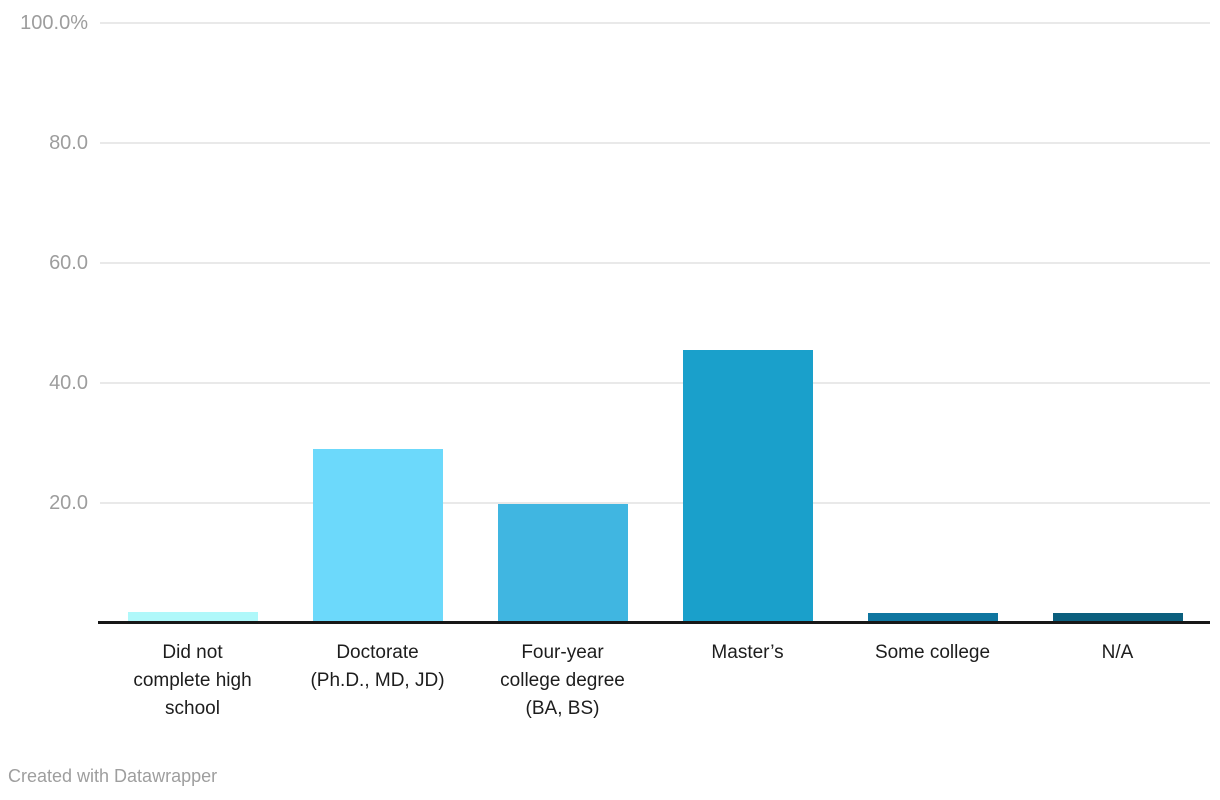 Image resolution: width=1220 pixels, height=800 pixels. What do you see at coordinates (1117, 617) in the screenshot?
I see `bar-n-a` at bounding box center [1117, 617].